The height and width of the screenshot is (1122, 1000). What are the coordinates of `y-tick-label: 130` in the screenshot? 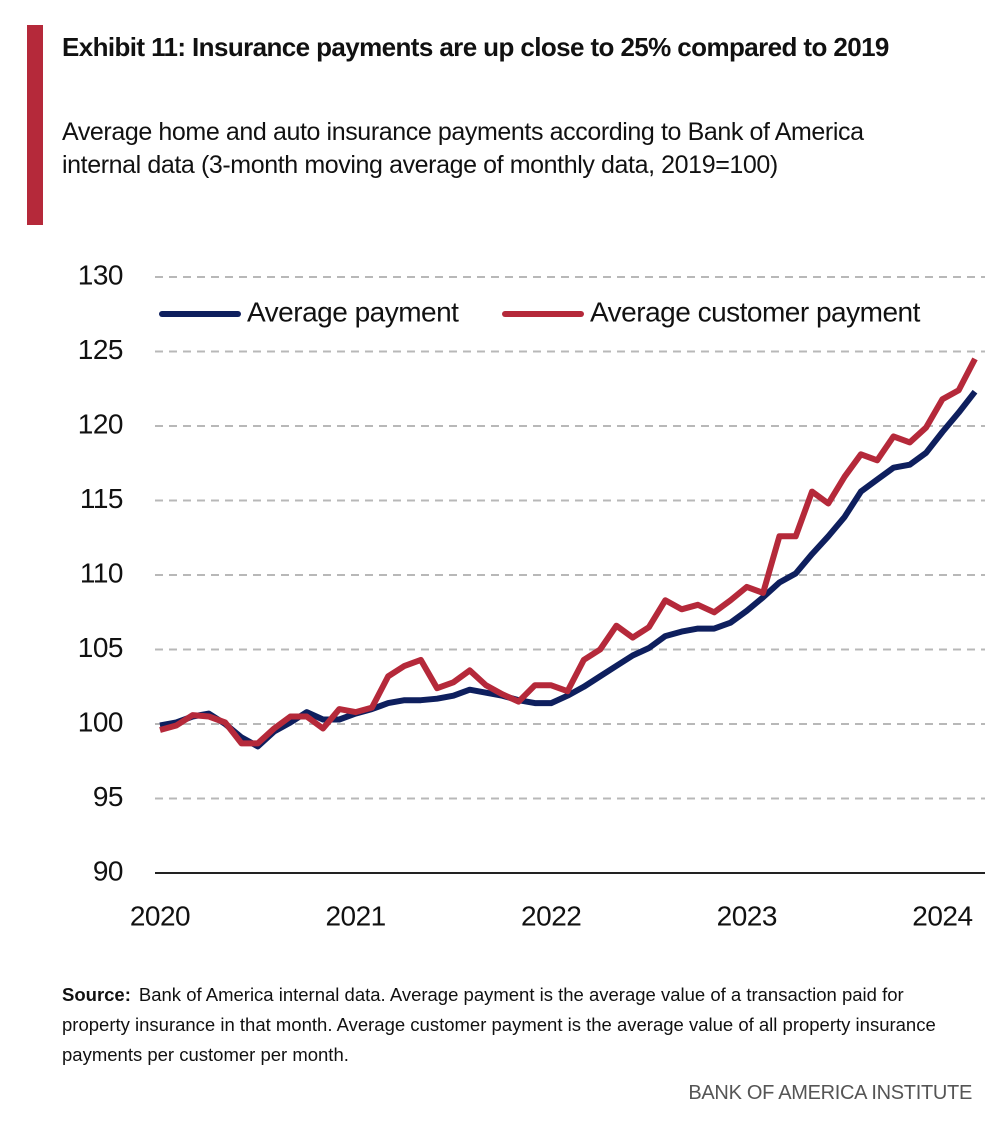 It's located at (100, 274).